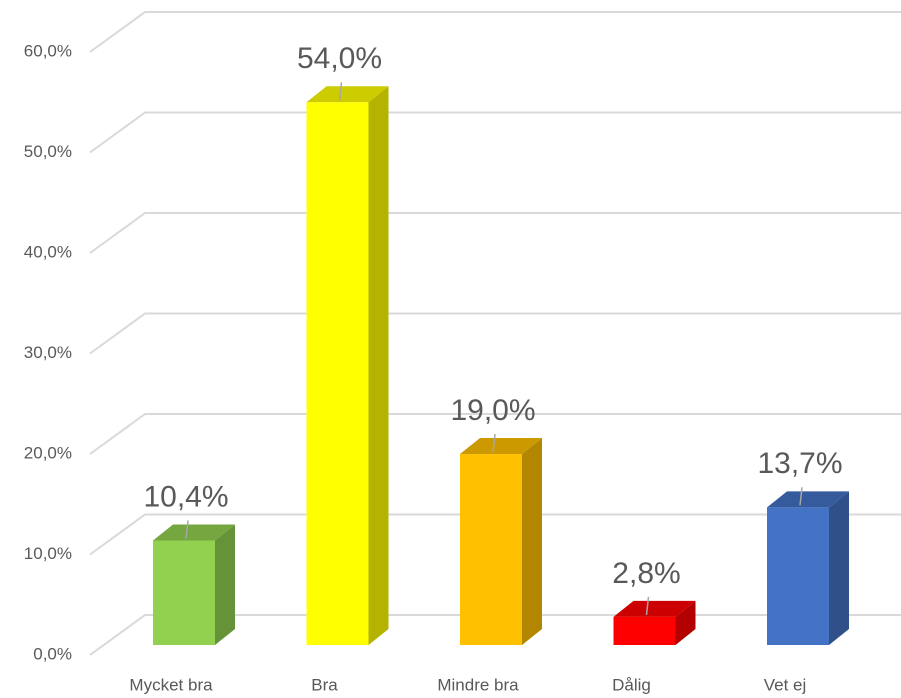 The height and width of the screenshot is (698, 901). I want to click on value-label: 54,0%, so click(339, 58).